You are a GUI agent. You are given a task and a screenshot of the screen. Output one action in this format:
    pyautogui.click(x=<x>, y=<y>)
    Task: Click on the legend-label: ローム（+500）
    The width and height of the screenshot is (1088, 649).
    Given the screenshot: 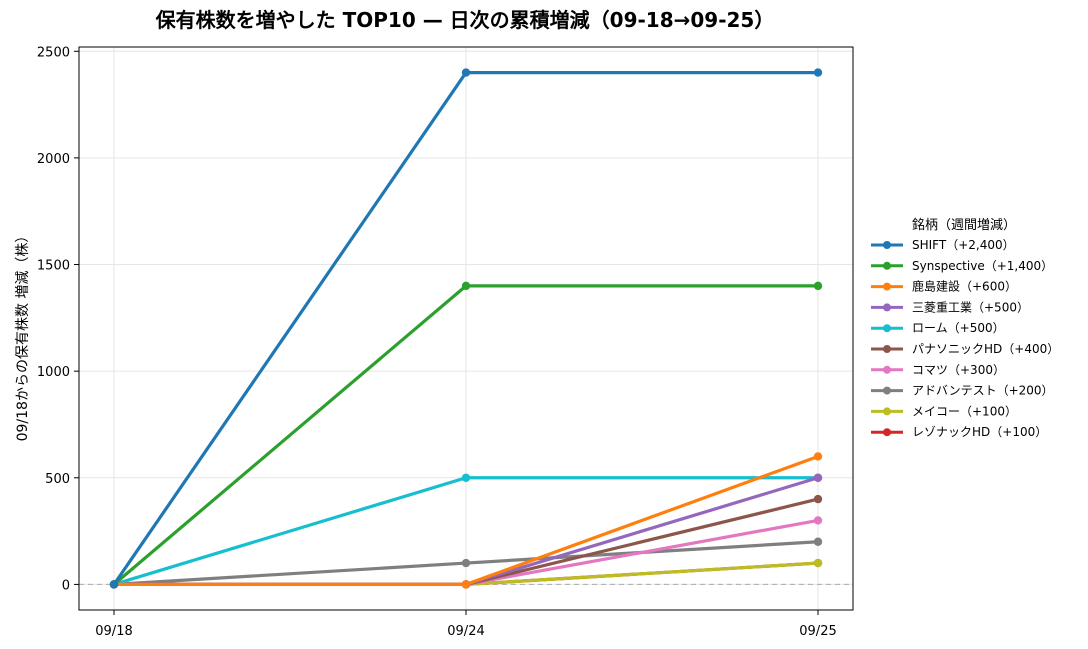 What is the action you would take?
    pyautogui.click(x=958, y=328)
    